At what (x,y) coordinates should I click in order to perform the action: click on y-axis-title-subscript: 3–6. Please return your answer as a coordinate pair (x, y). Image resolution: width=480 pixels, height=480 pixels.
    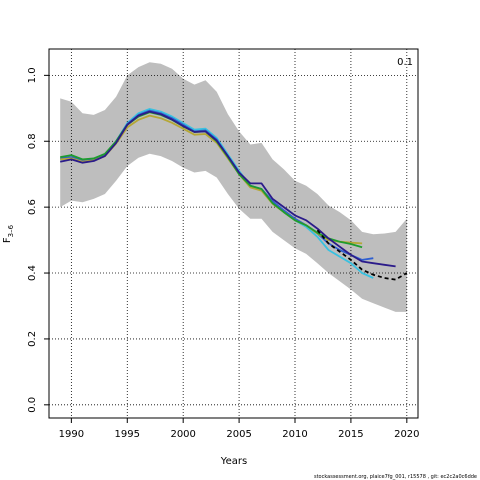
    Looking at the image, I should click on (11, 230).